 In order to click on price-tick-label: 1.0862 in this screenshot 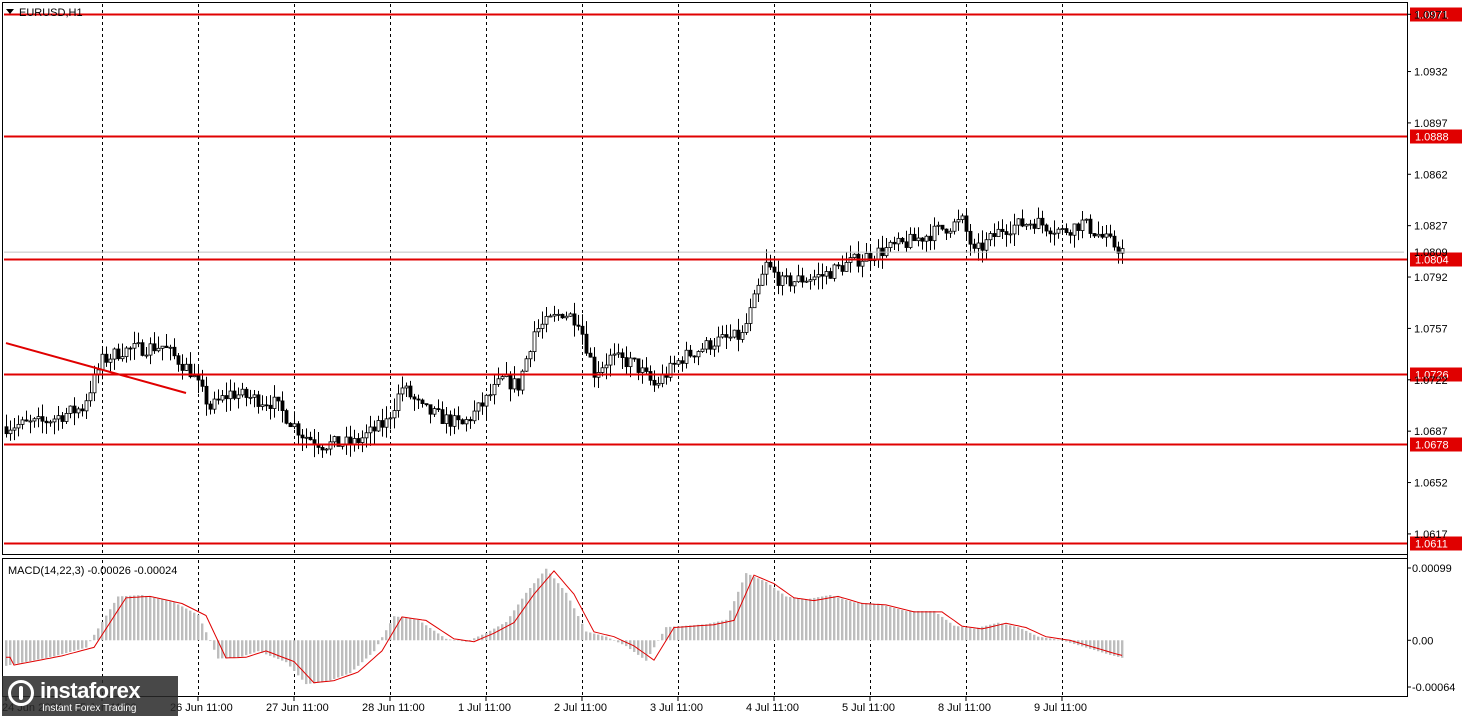, I will do `click(1431, 175)`.